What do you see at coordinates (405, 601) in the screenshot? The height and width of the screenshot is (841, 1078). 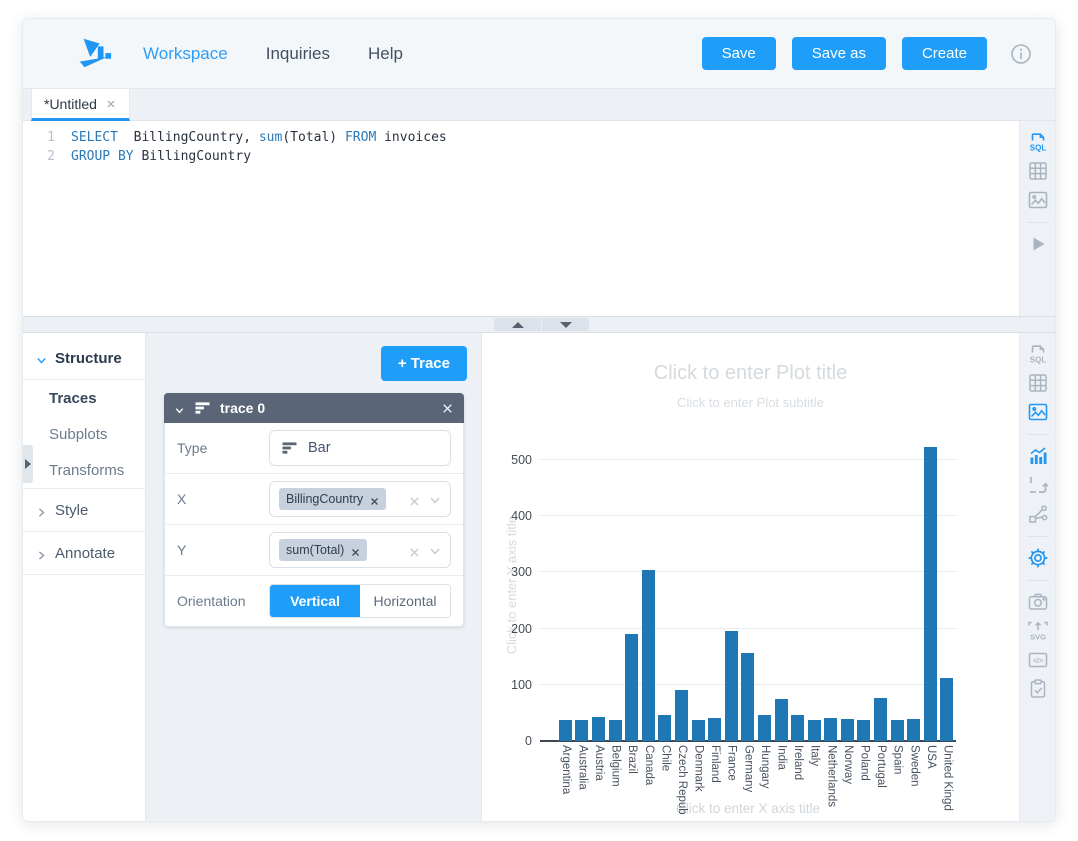 I see `orientation-horizontal-button: Horizontal` at bounding box center [405, 601].